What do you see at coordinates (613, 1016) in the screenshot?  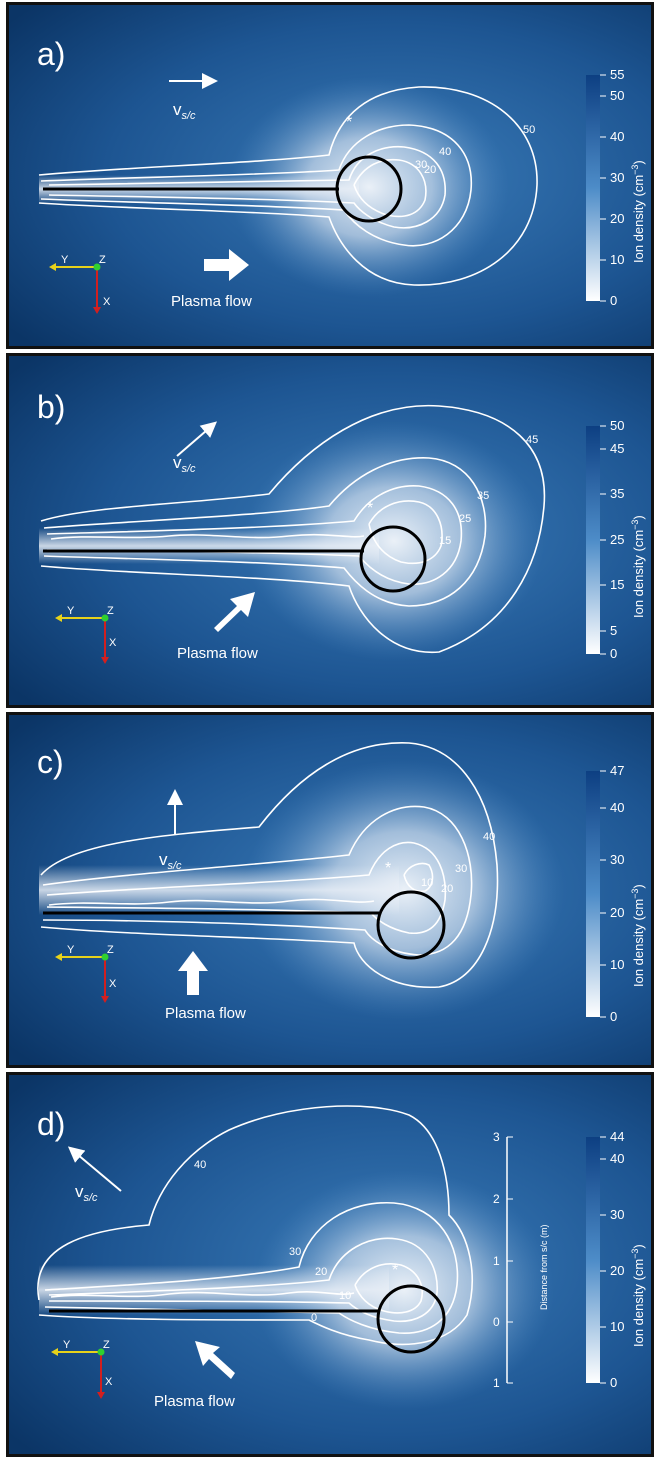 I see `colorbar-tick: 0` at bounding box center [613, 1016].